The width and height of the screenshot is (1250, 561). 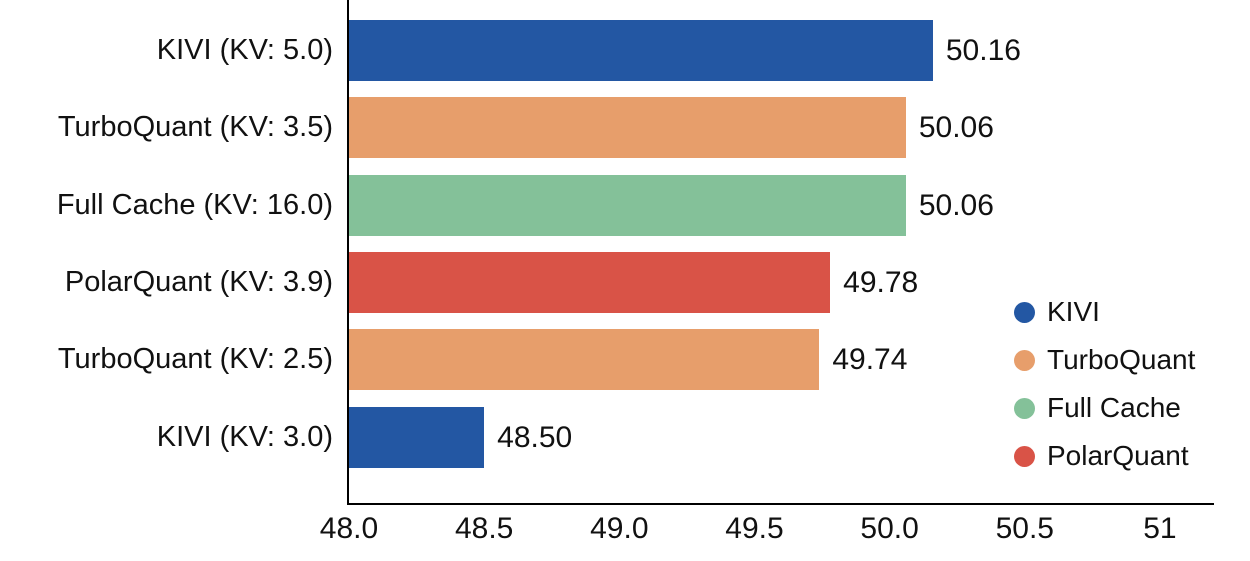 I want to click on x-tick-label: 49.5, so click(x=754, y=528).